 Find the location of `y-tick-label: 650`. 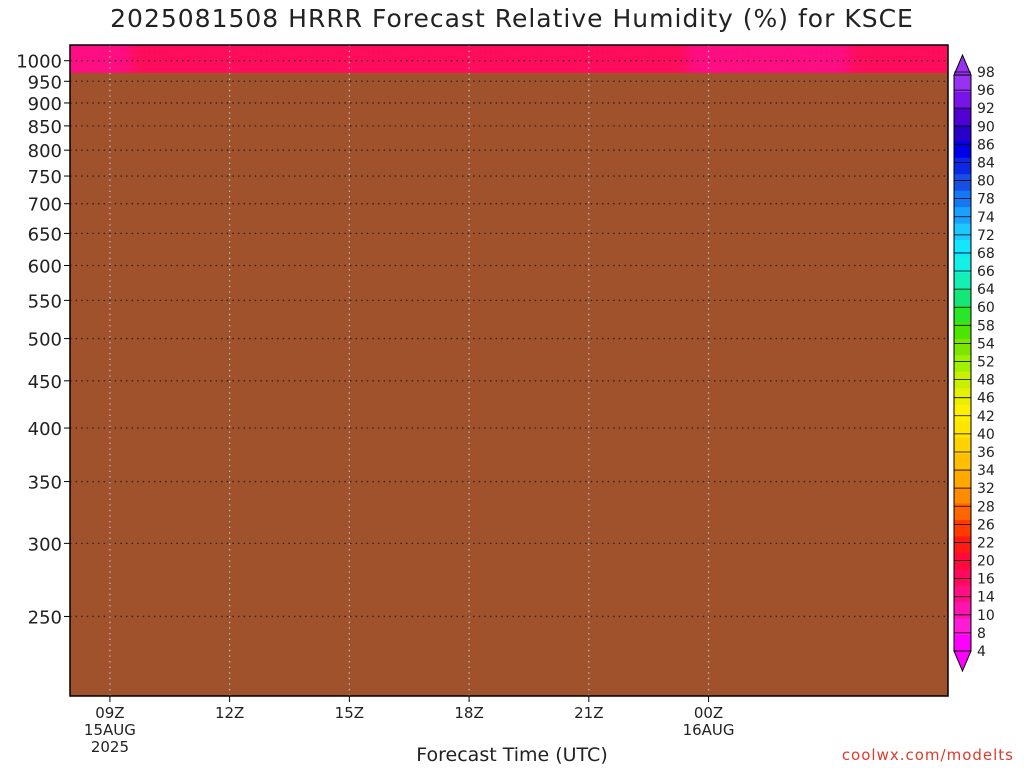

y-tick-label: 650 is located at coordinates (45, 234).